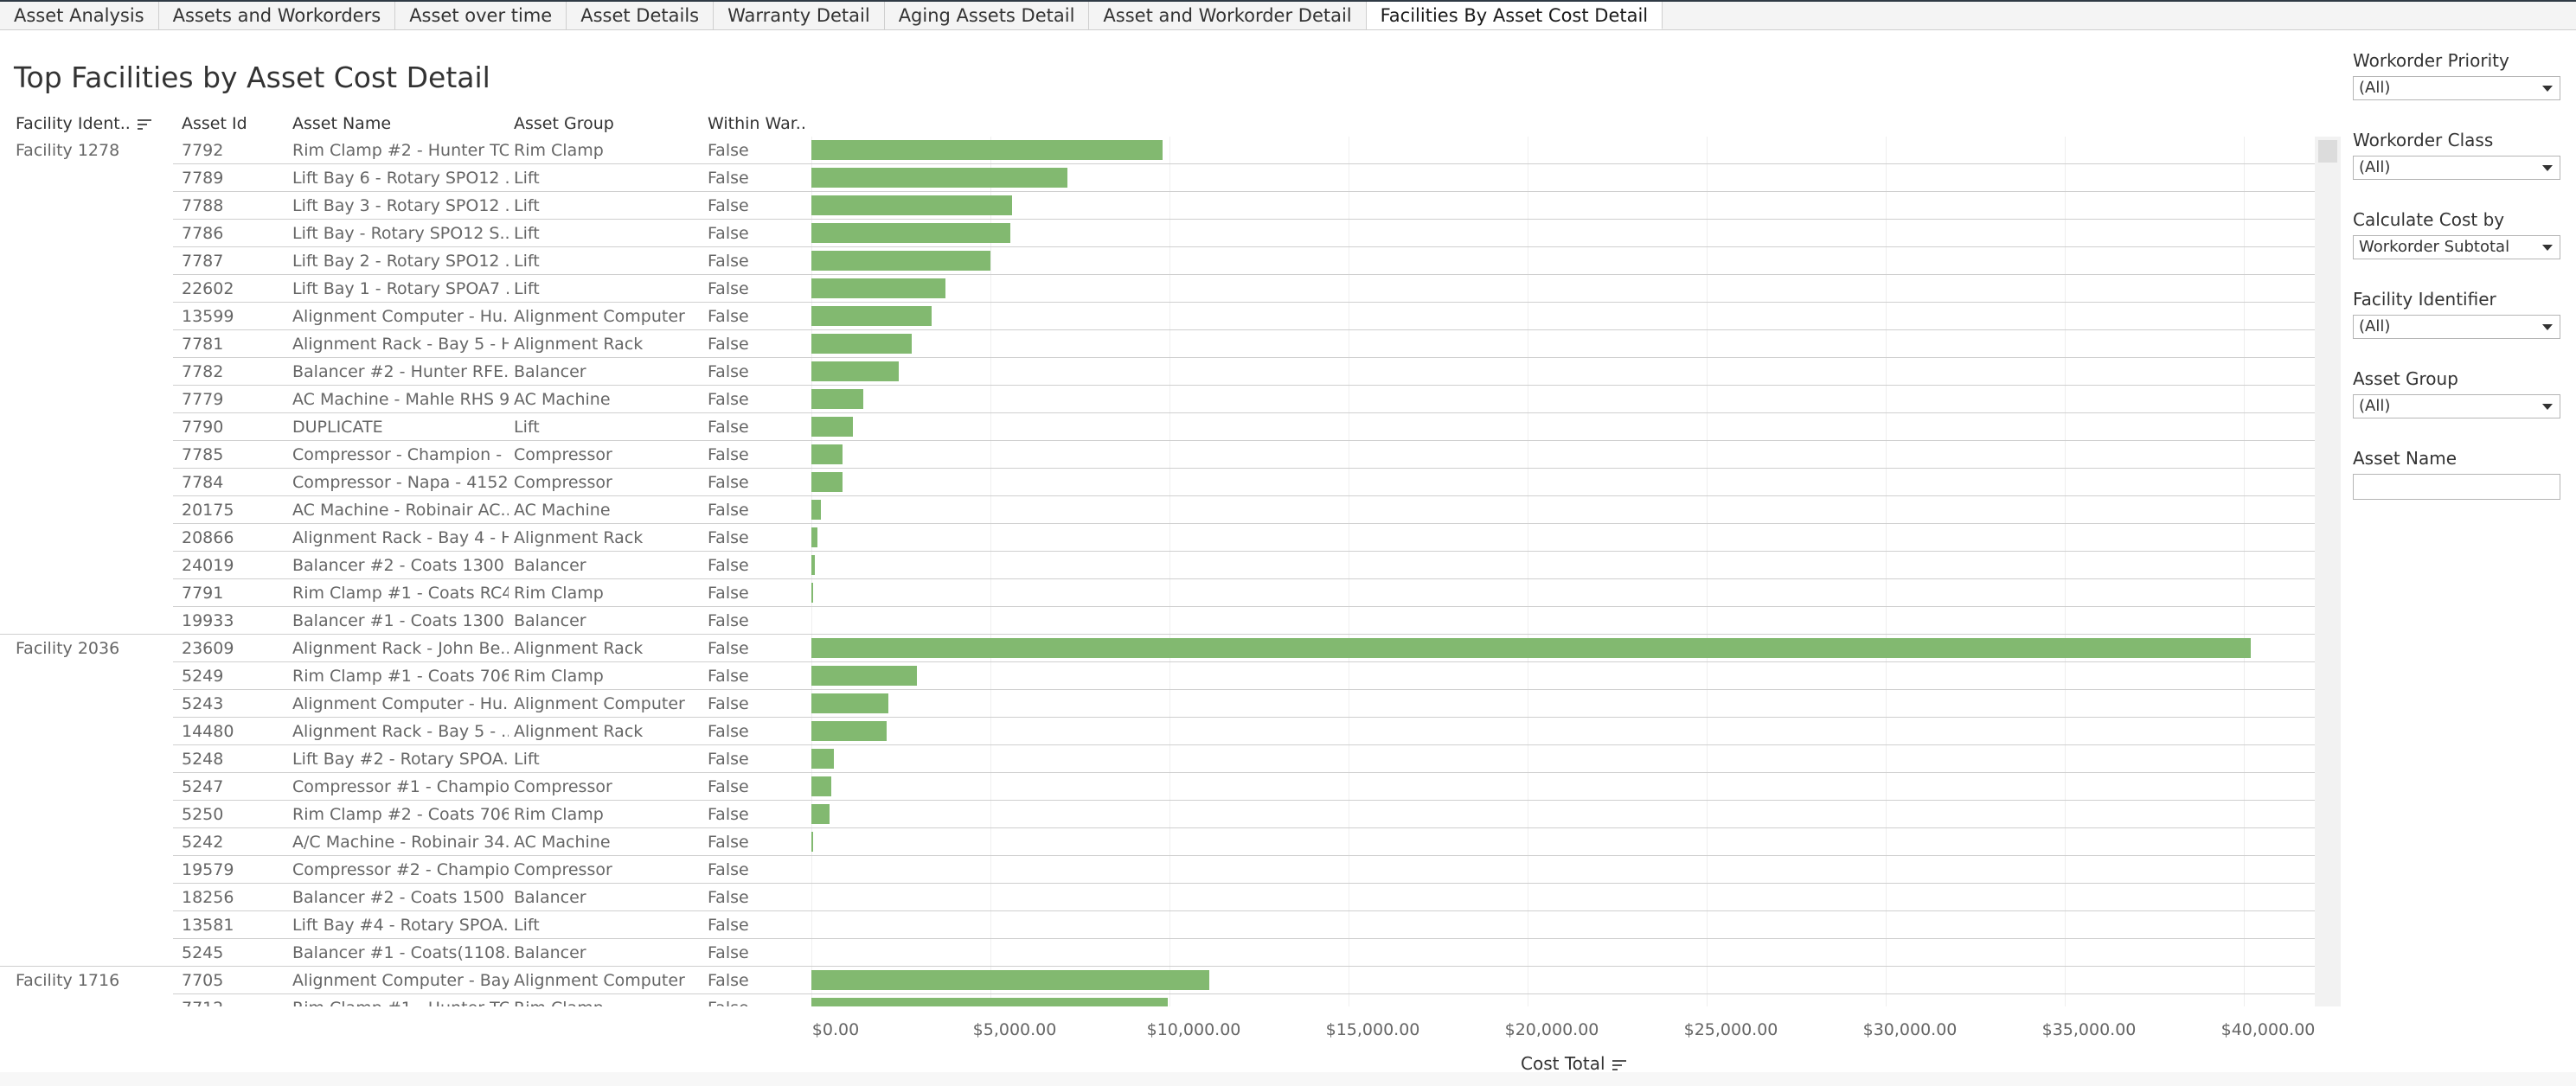  I want to click on facility-label: Facility 1278, so click(68, 150).